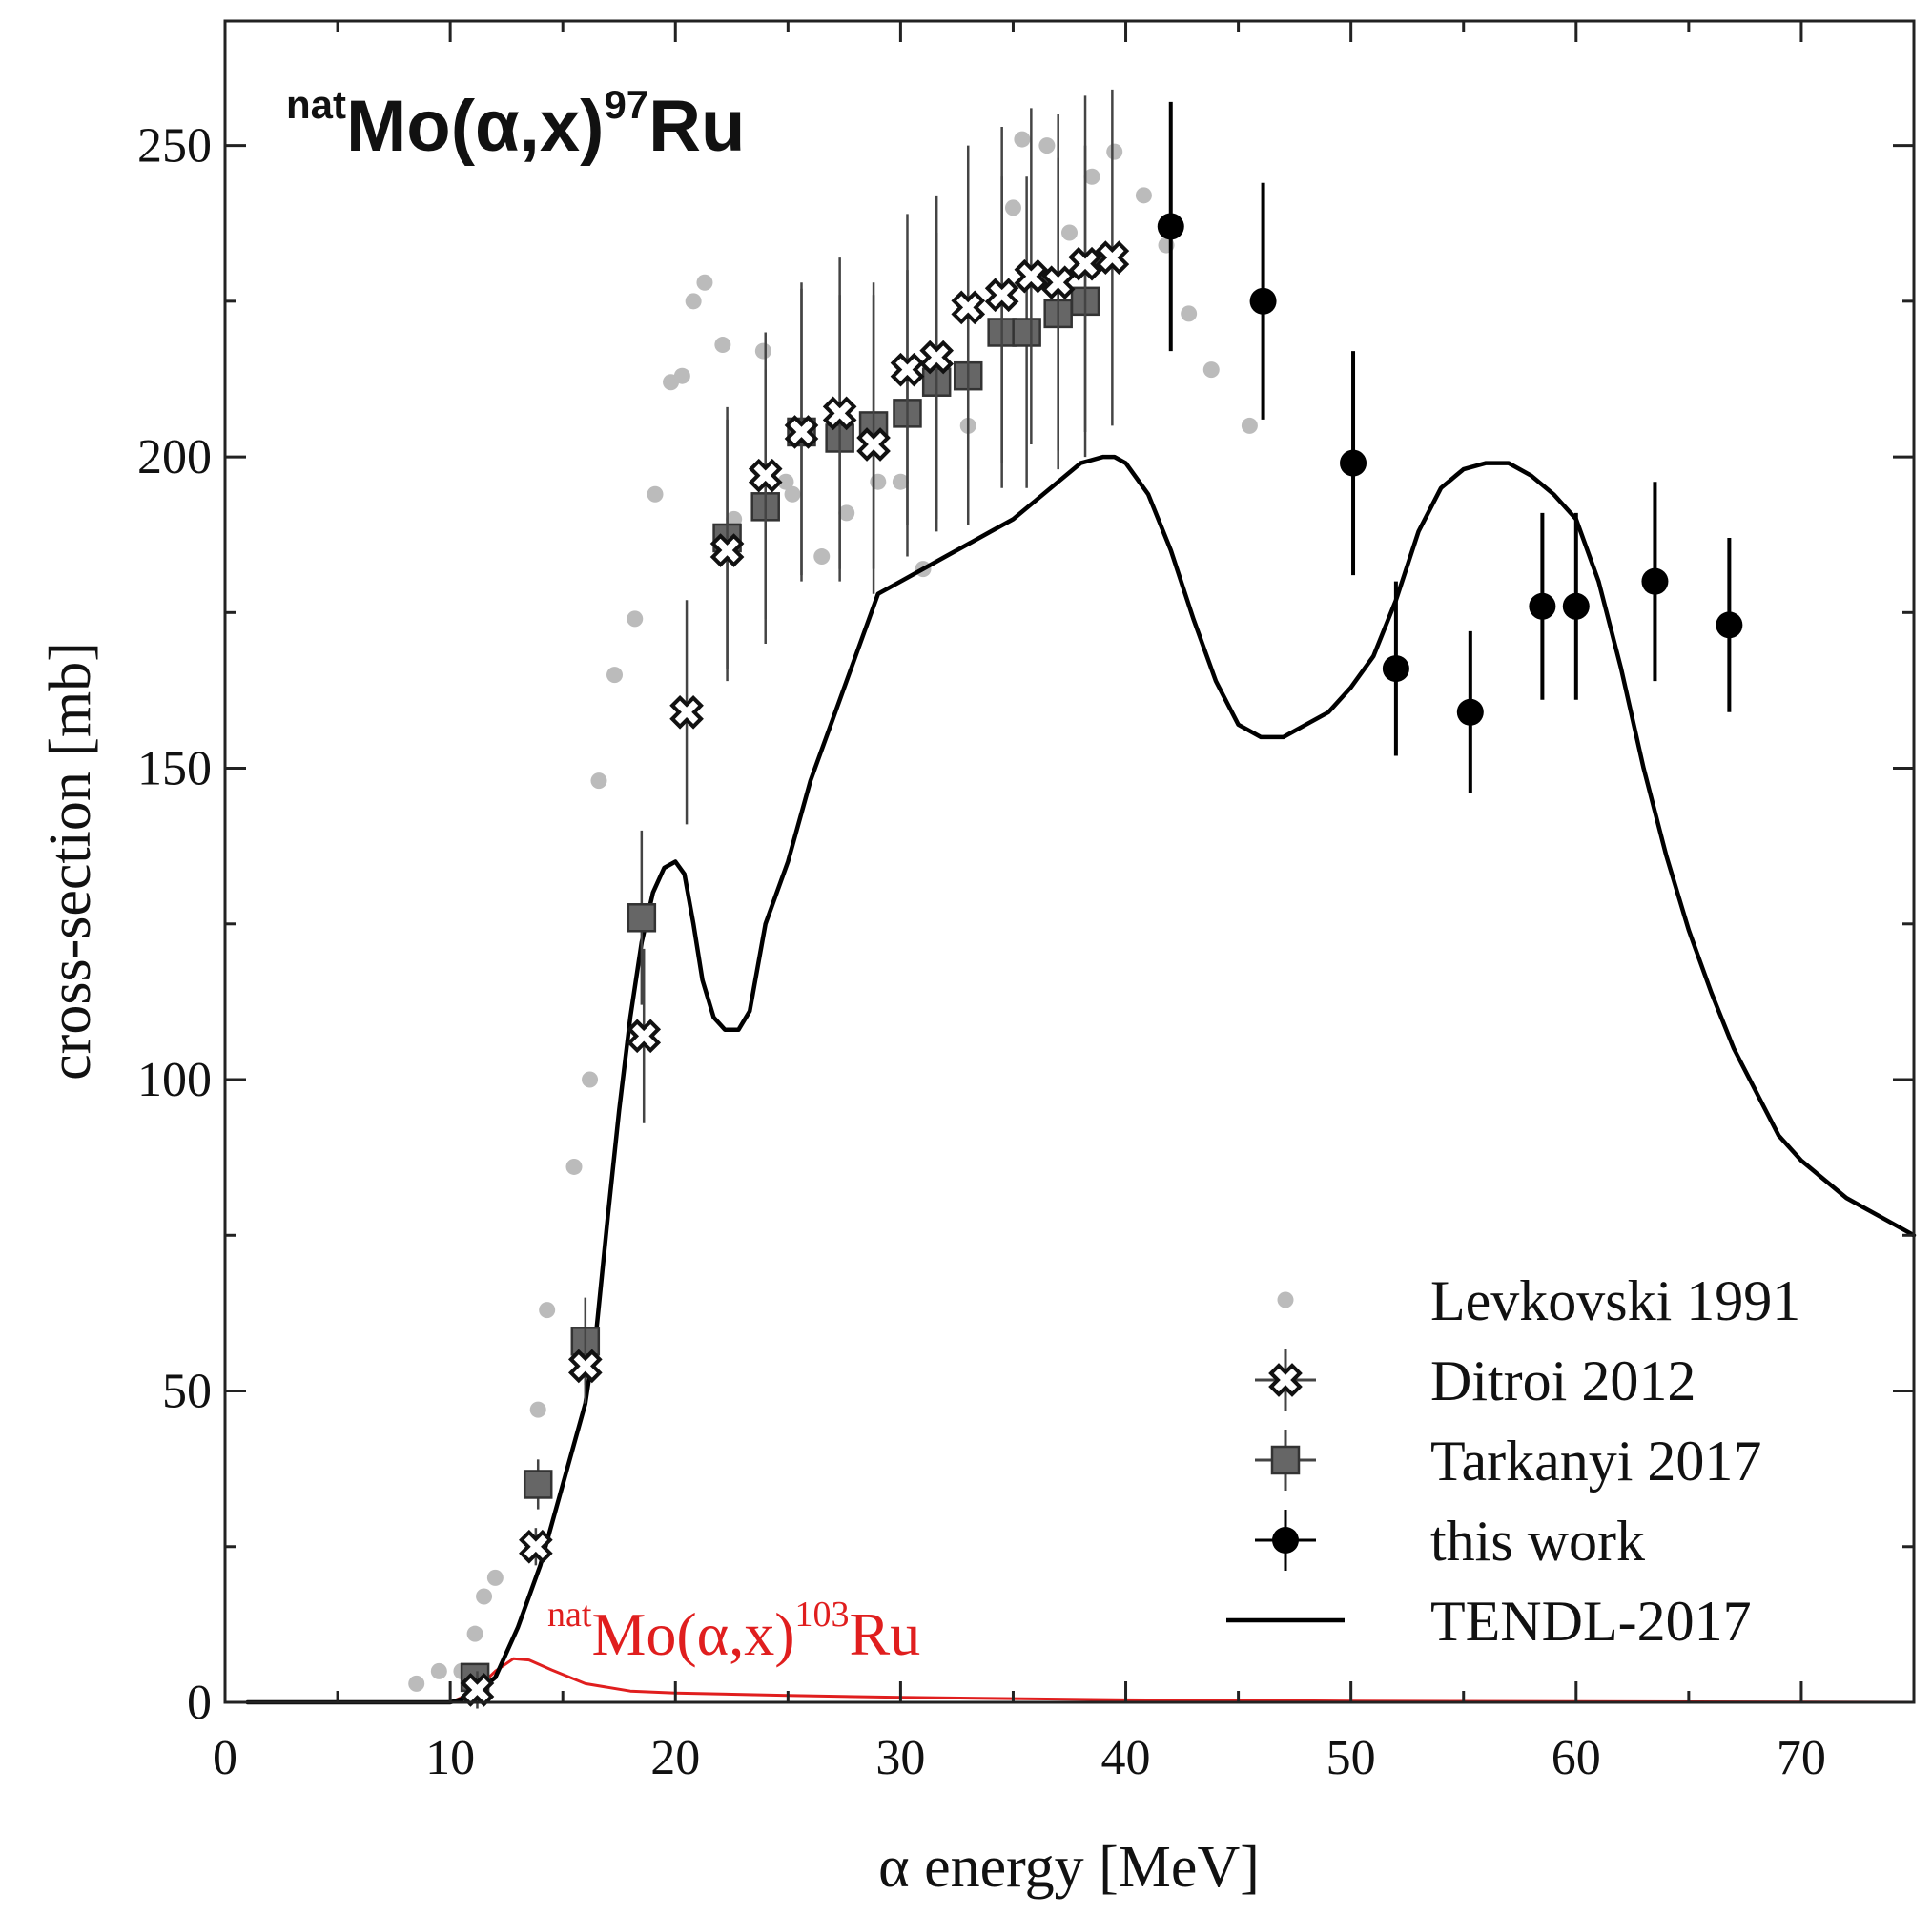  What do you see at coordinates (1126, 1758) in the screenshot?
I see `x-tick-label: 40` at bounding box center [1126, 1758].